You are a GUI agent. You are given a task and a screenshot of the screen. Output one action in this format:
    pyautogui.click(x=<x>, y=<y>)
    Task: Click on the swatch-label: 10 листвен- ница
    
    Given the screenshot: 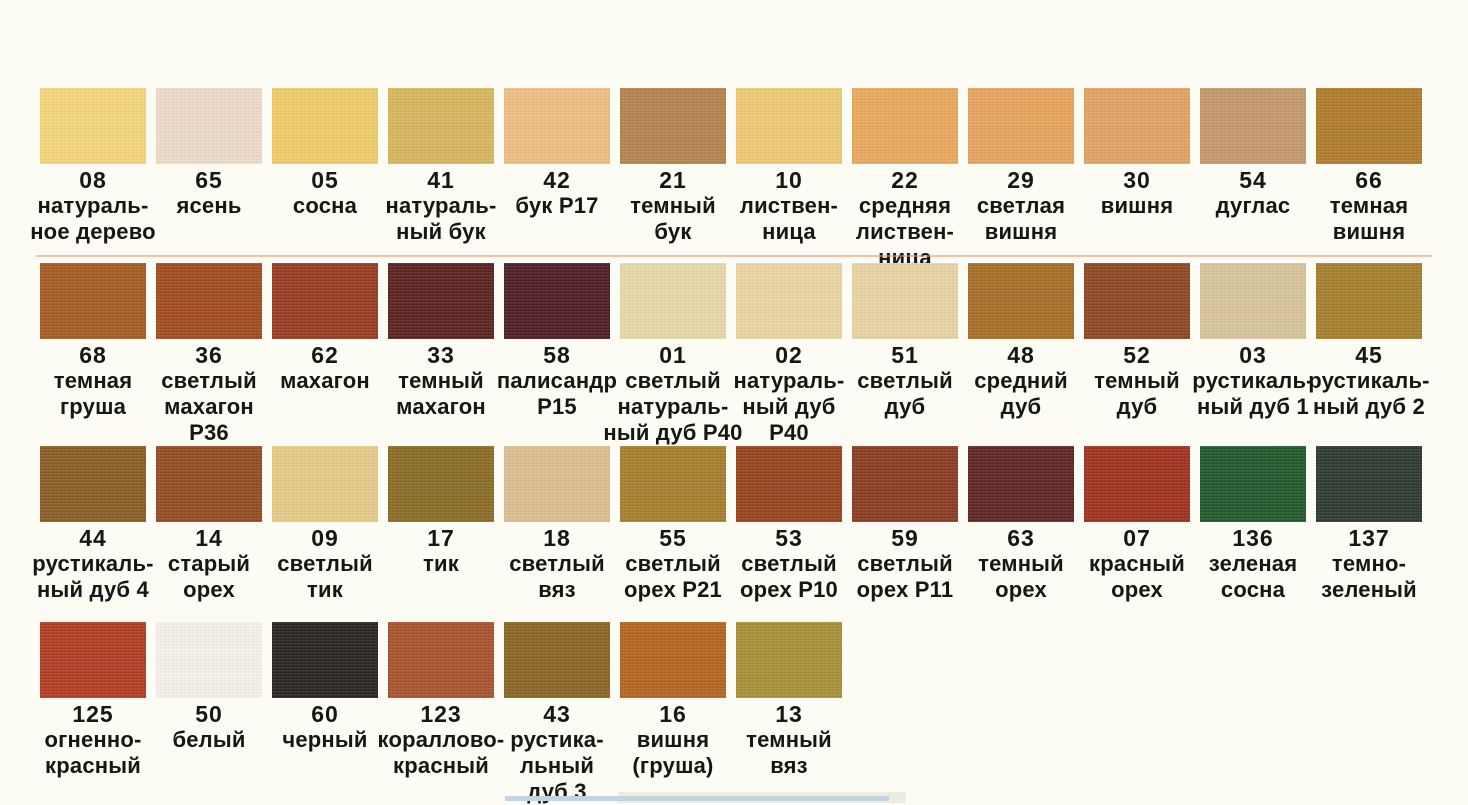 What is the action you would take?
    pyautogui.click(x=789, y=206)
    